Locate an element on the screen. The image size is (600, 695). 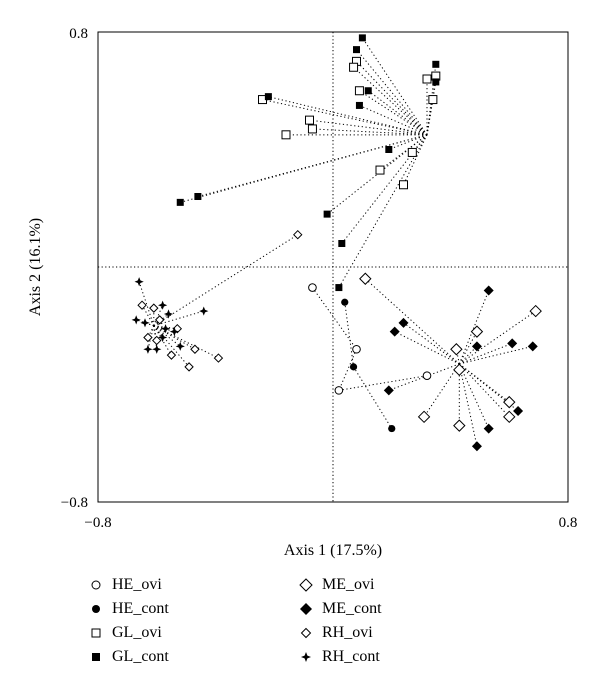
legend-item-rh-ovi: RH_ovi is located at coordinates (335, 633).